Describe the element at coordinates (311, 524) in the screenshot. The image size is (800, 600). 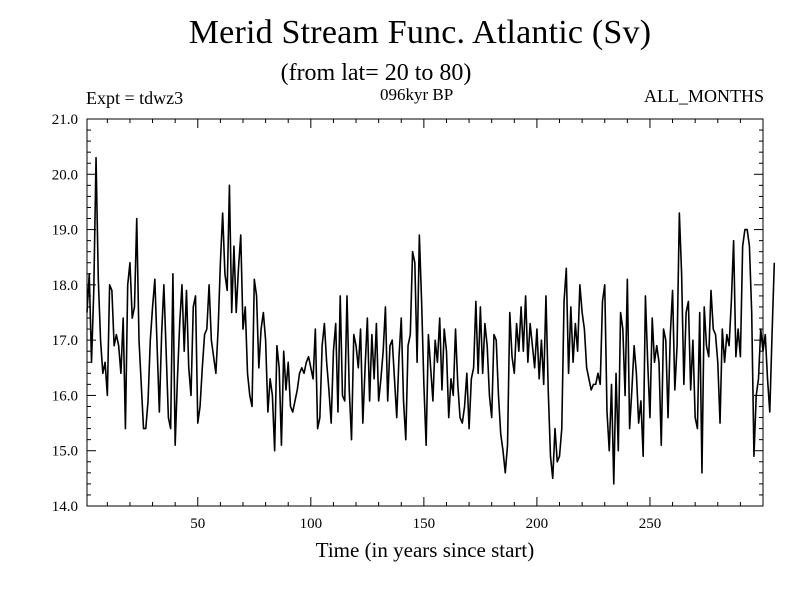
I see `x-tick-label: 100` at that location.